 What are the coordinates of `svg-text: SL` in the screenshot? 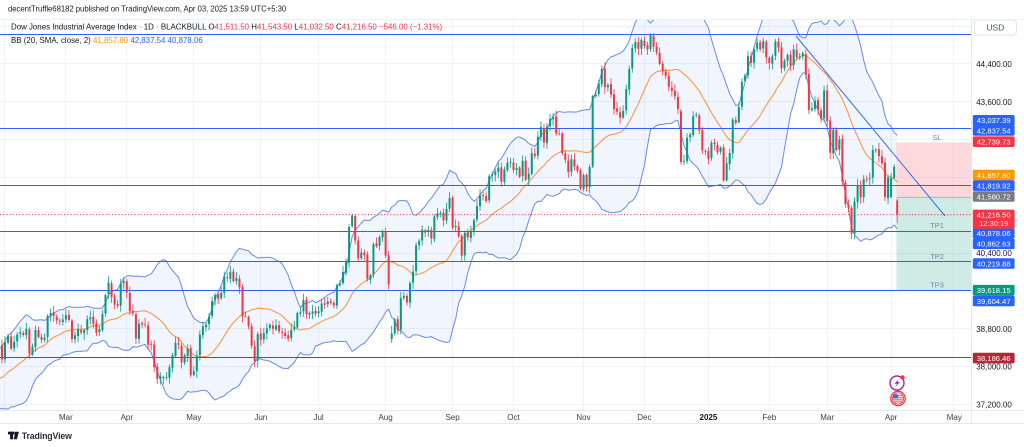 It's located at (936, 137).